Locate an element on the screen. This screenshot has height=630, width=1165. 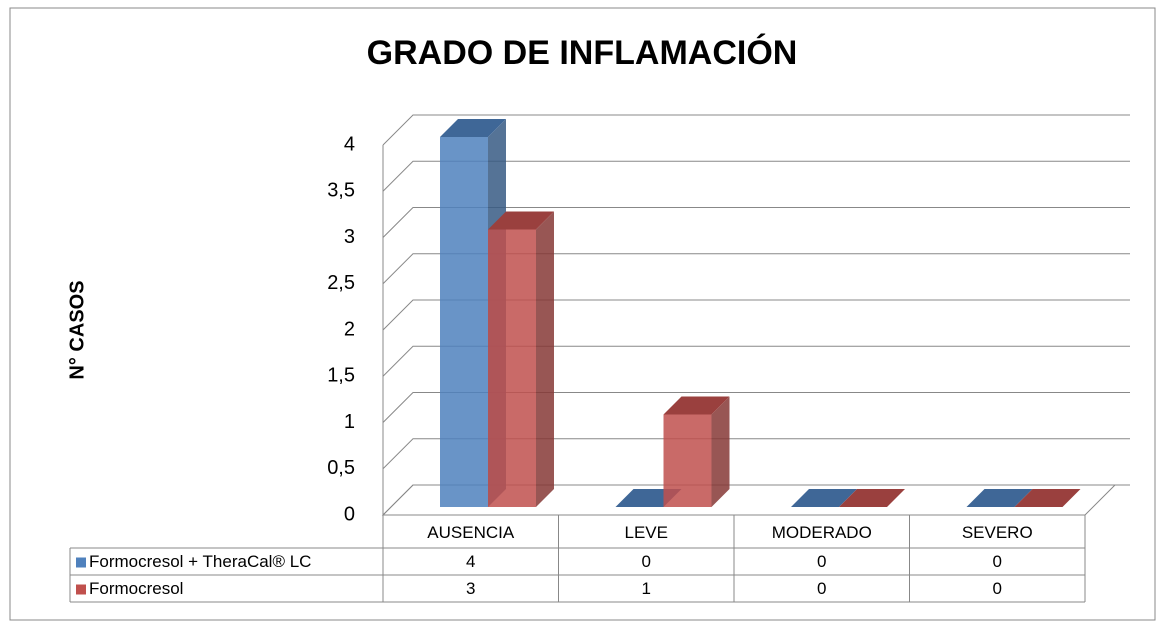
y-tick-label: 1,5 is located at coordinates (341, 376).